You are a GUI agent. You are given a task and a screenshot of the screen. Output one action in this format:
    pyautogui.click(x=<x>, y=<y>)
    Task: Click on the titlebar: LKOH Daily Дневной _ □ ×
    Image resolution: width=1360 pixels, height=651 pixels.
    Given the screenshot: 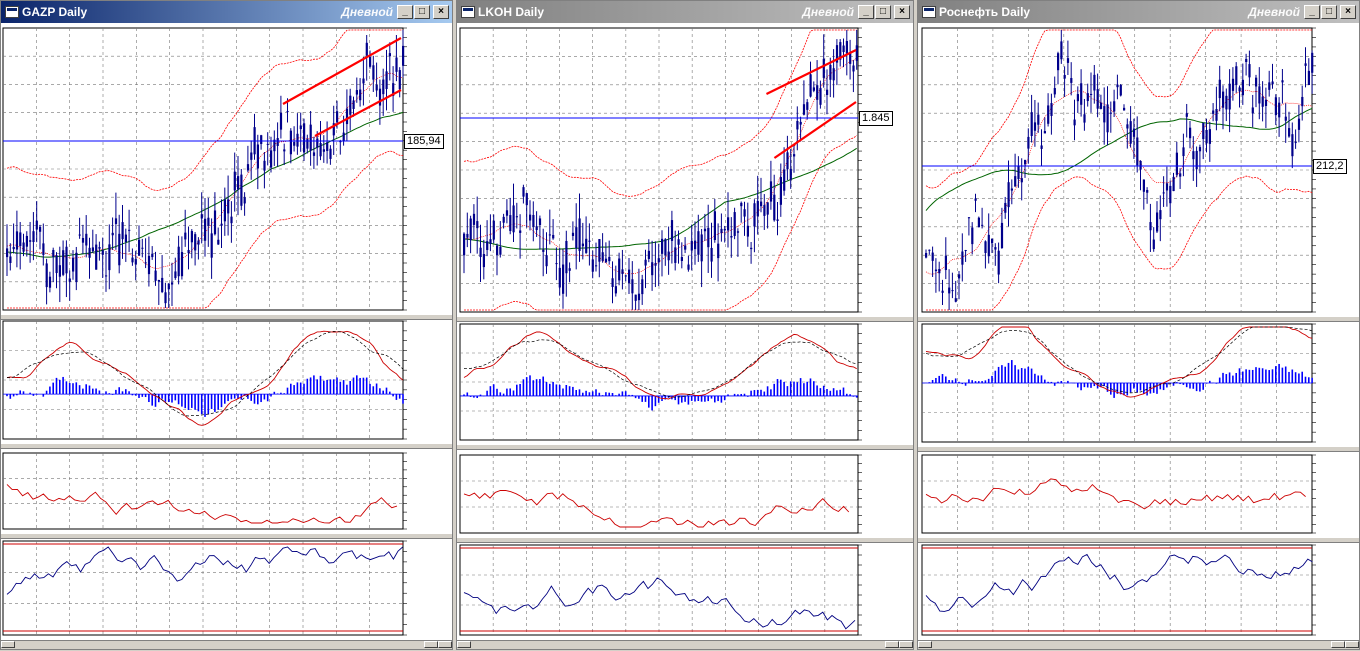 What is the action you would take?
    pyautogui.click(x=685, y=12)
    